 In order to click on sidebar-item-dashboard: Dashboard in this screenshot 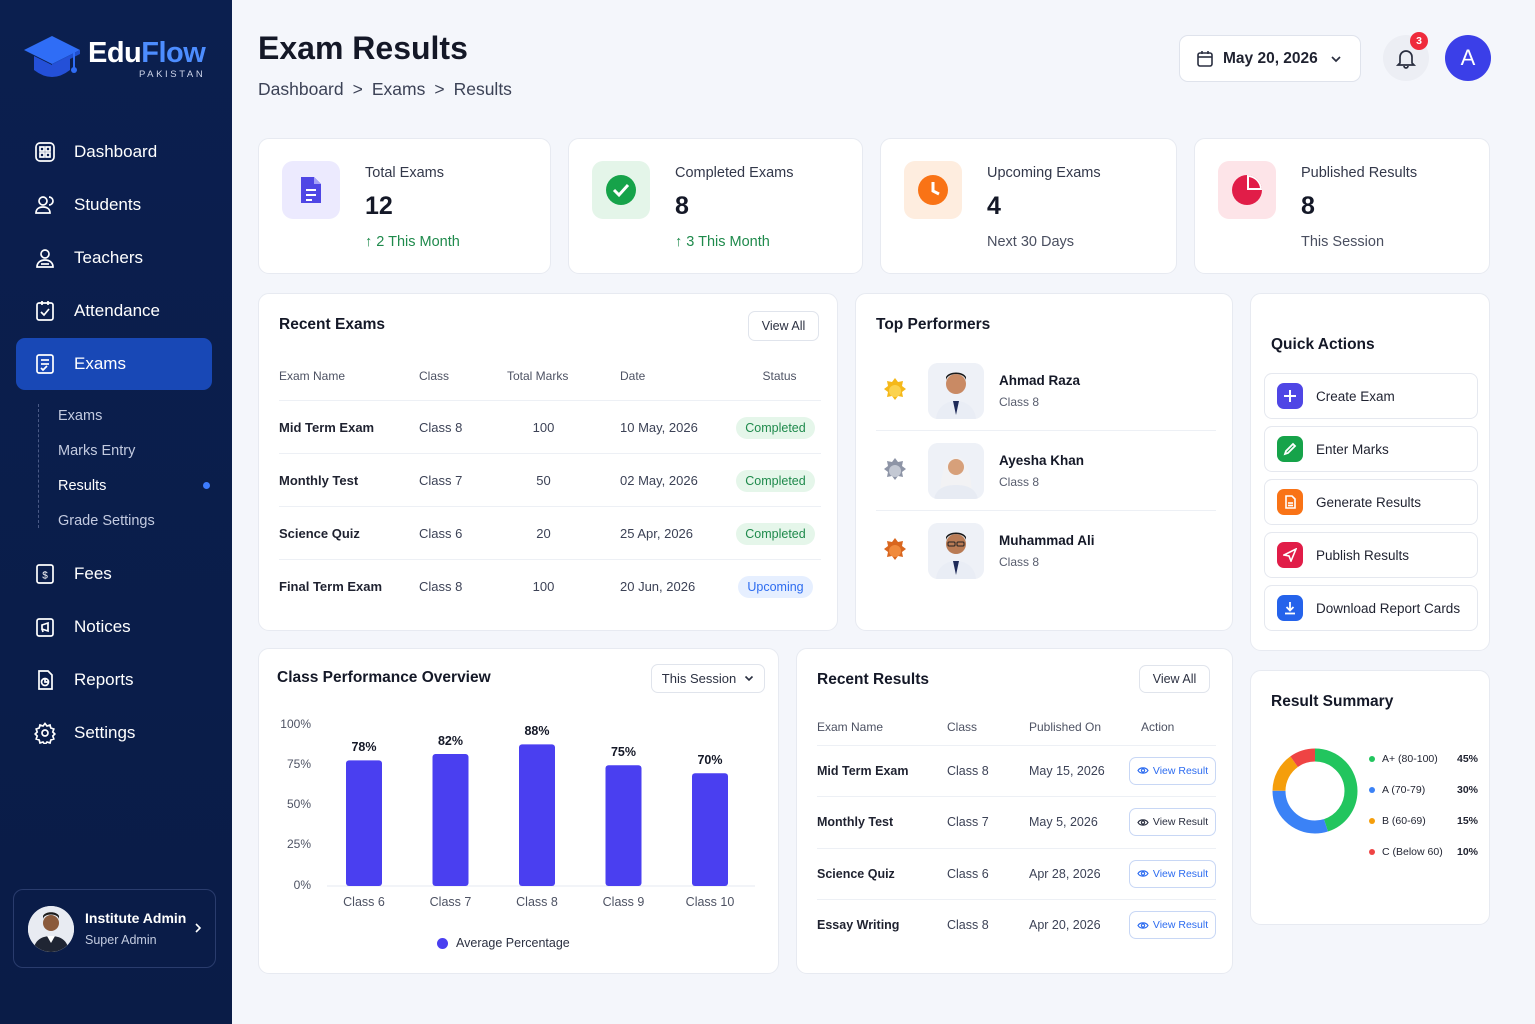, I will do `click(114, 152)`.